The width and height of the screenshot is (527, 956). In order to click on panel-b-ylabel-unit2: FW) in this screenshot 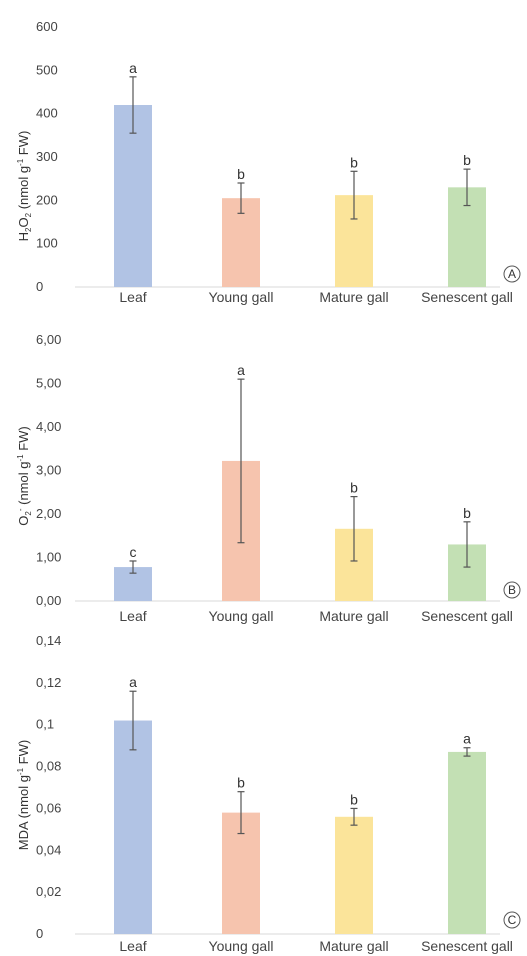, I will do `click(23, 440)`.